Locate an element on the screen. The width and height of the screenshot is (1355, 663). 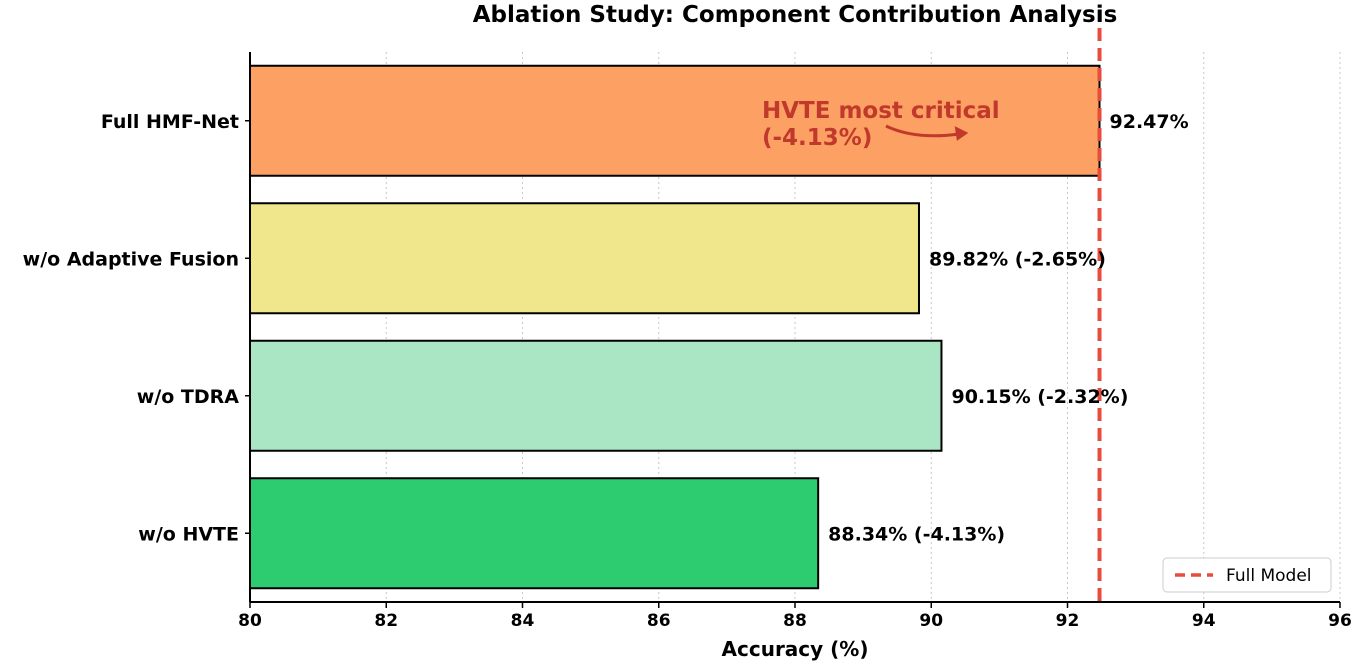
legend-label-full-model: Full Model is located at coordinates (1269, 576).